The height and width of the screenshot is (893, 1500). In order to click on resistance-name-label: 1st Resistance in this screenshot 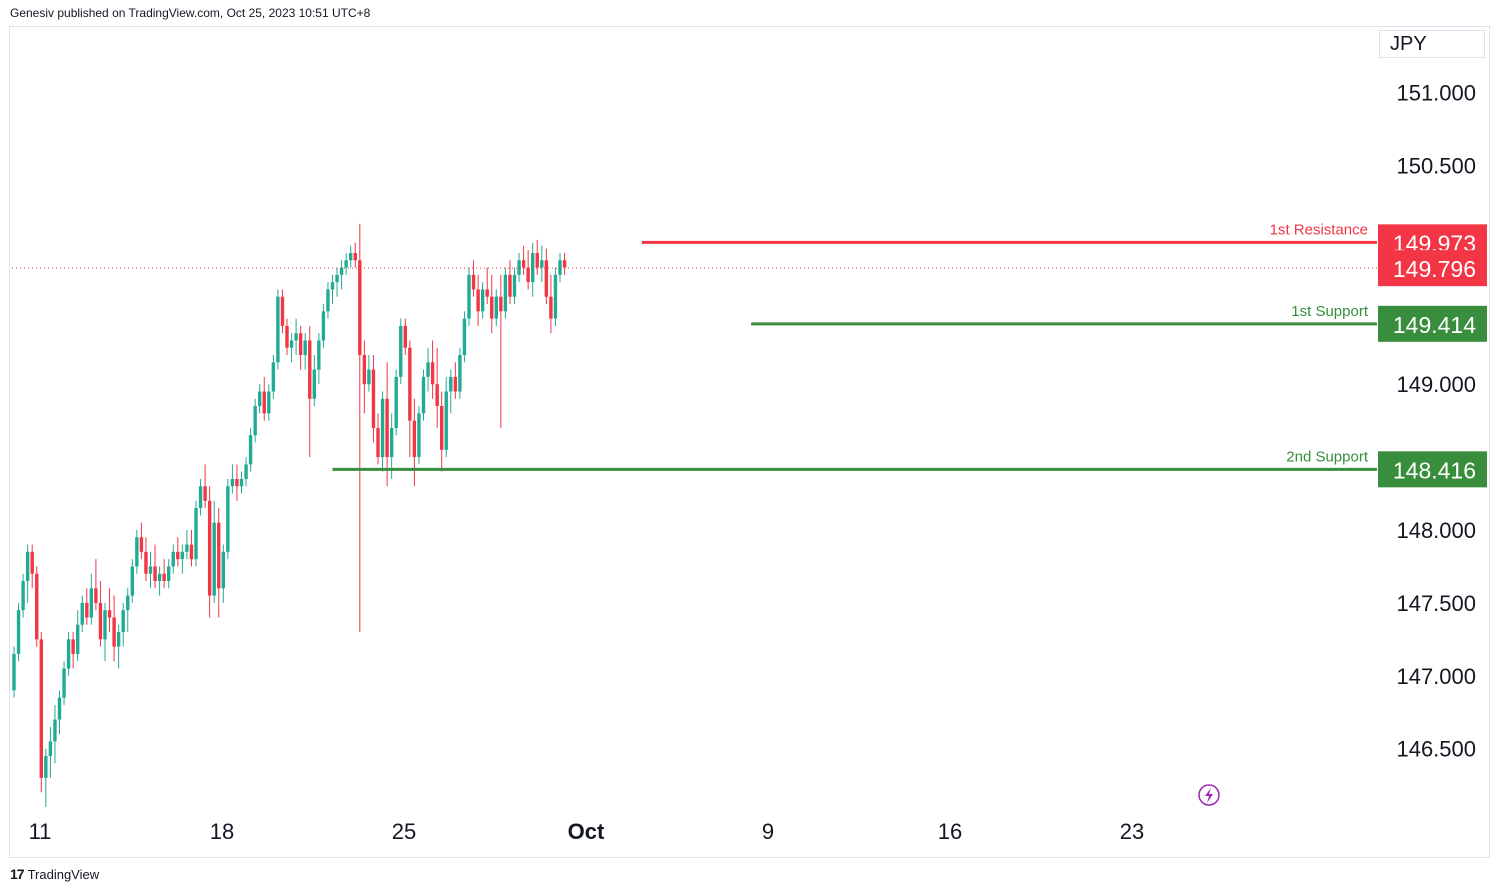, I will do `click(1319, 229)`.